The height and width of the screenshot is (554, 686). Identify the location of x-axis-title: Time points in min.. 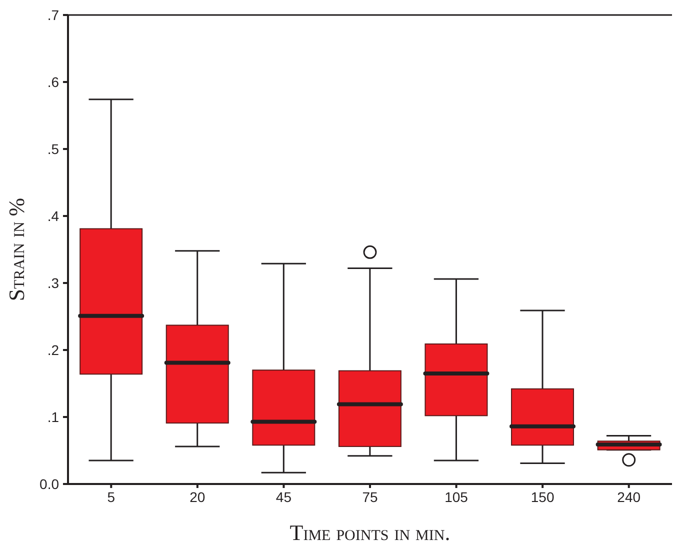
(370, 532).